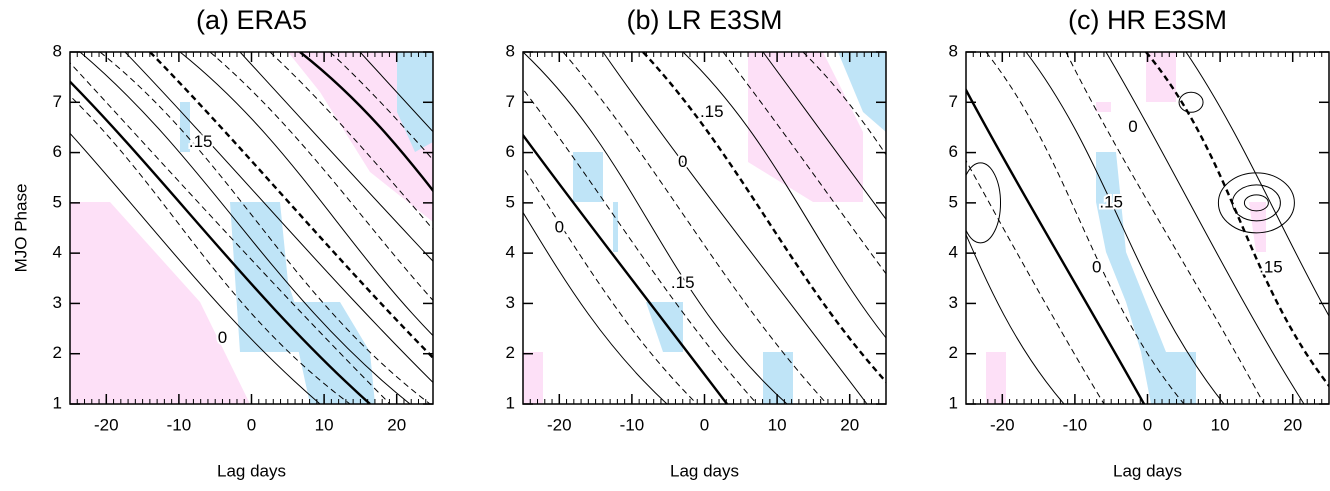 The height and width of the screenshot is (491, 1330). What do you see at coordinates (1147, 20) in the screenshot?
I see `panel-title: (c) HR E3SM` at bounding box center [1147, 20].